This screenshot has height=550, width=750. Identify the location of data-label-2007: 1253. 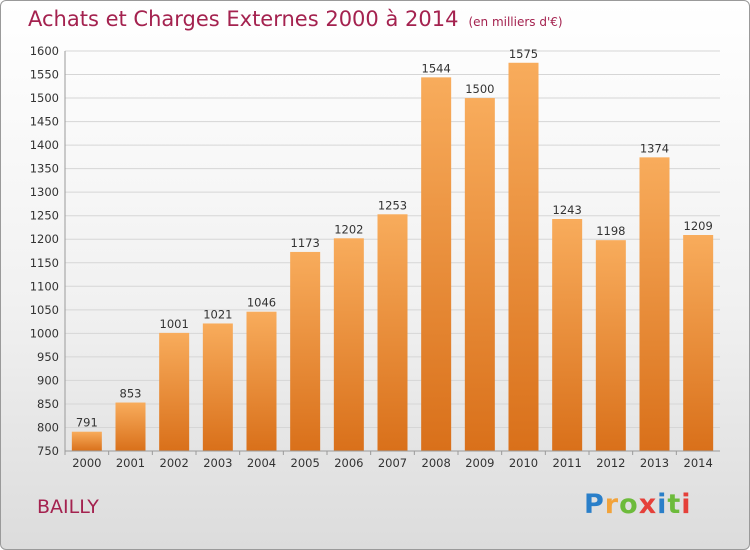
(392, 205).